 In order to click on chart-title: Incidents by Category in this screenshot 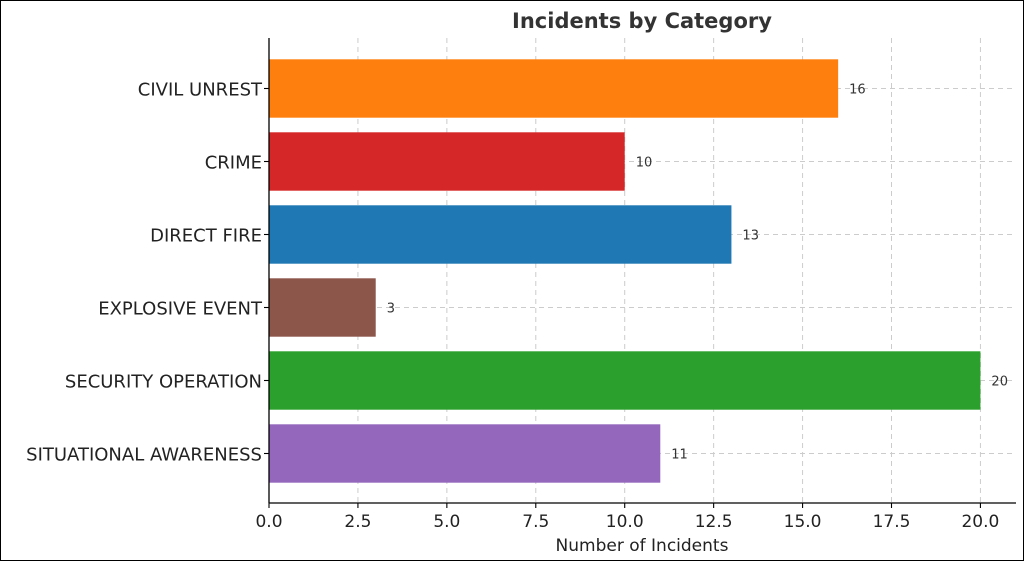, I will do `click(642, 21)`.